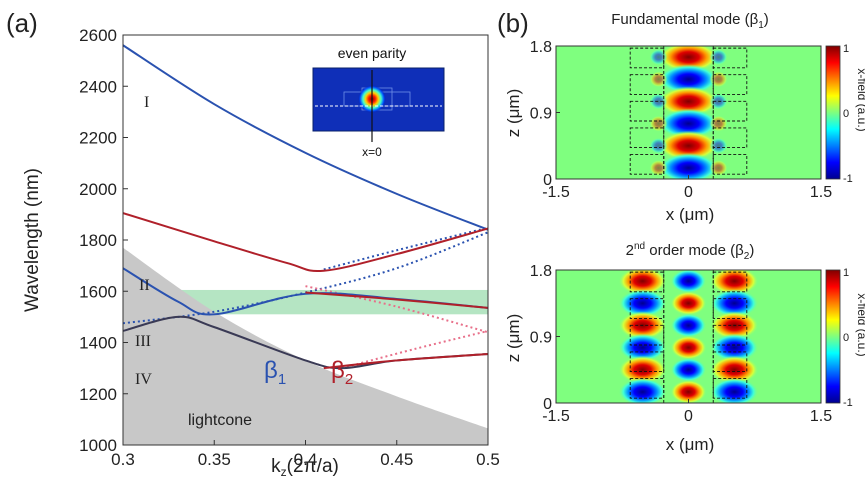  Describe the element at coordinates (98, 343) in the screenshot. I see `y-tick-label: 1400` at that location.